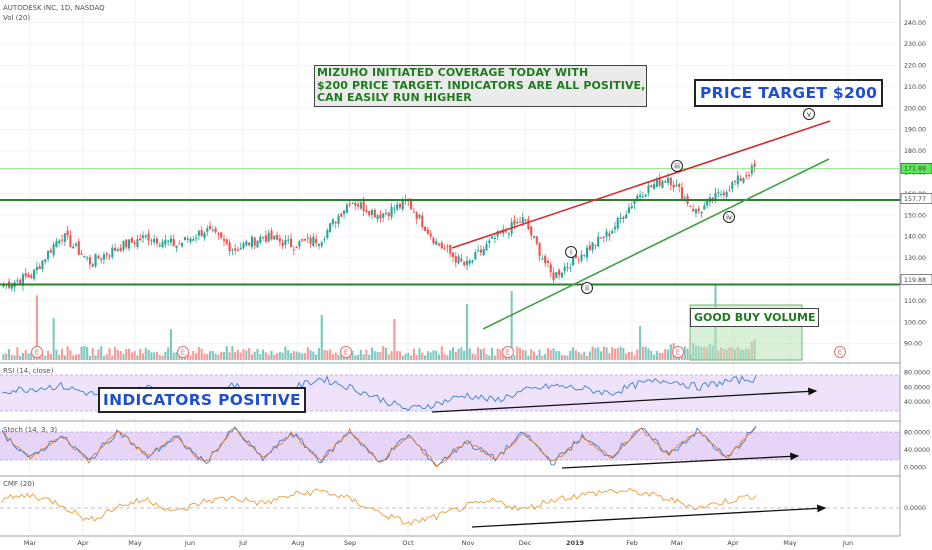 The width and height of the screenshot is (932, 550). Describe the element at coordinates (915, 169) in the screenshot. I see `price-badge-text: 171.88` at that location.